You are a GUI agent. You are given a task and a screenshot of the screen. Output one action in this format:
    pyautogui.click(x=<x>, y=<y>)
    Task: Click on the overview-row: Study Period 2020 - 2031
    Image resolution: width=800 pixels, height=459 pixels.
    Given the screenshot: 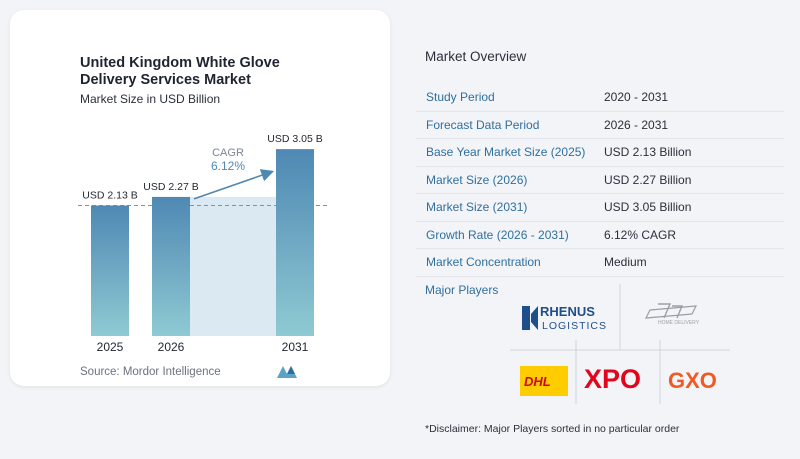 What is the action you would take?
    pyautogui.click(x=600, y=98)
    